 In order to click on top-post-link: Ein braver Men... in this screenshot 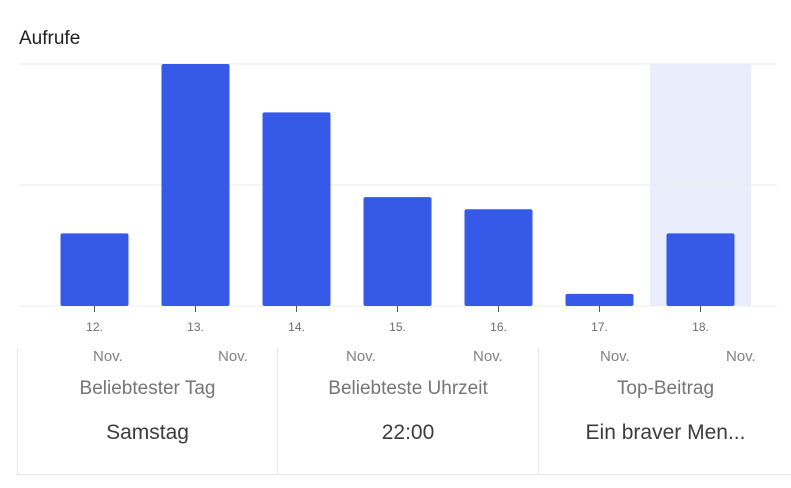, I will do `click(665, 432)`.